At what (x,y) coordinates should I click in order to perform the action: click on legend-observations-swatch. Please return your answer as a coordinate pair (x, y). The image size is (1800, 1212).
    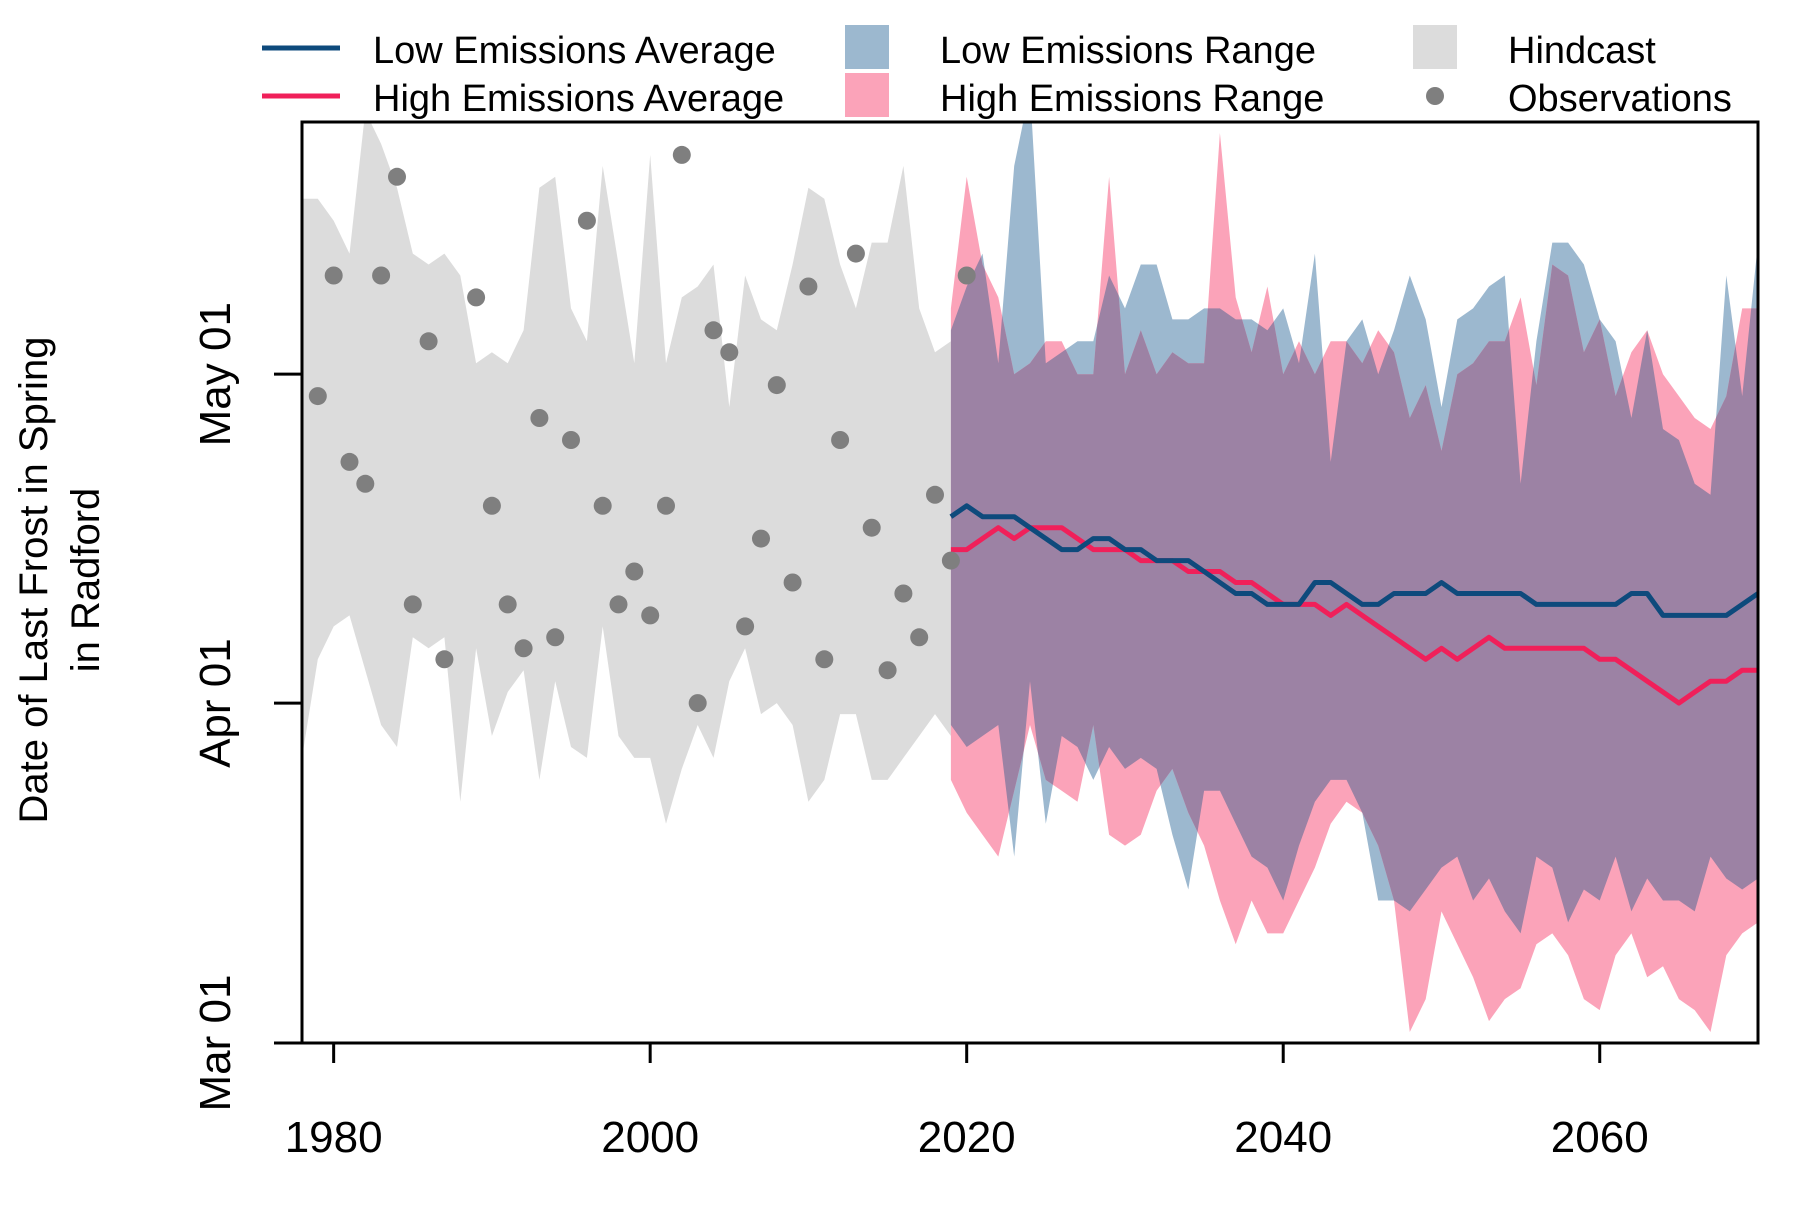
    Looking at the image, I should click on (1435, 96).